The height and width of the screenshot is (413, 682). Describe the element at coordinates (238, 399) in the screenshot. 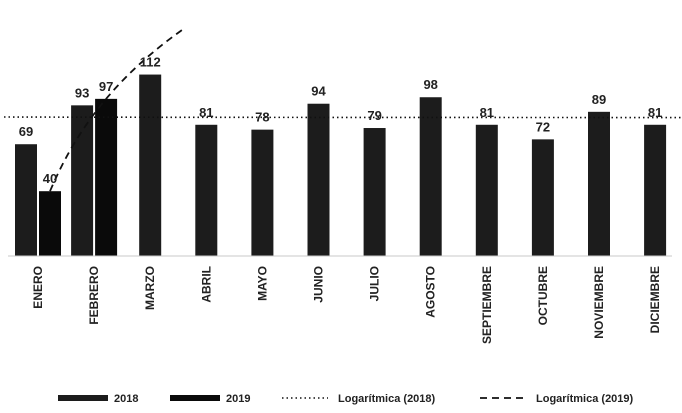

I see `legend-label-2019: 2019` at that location.